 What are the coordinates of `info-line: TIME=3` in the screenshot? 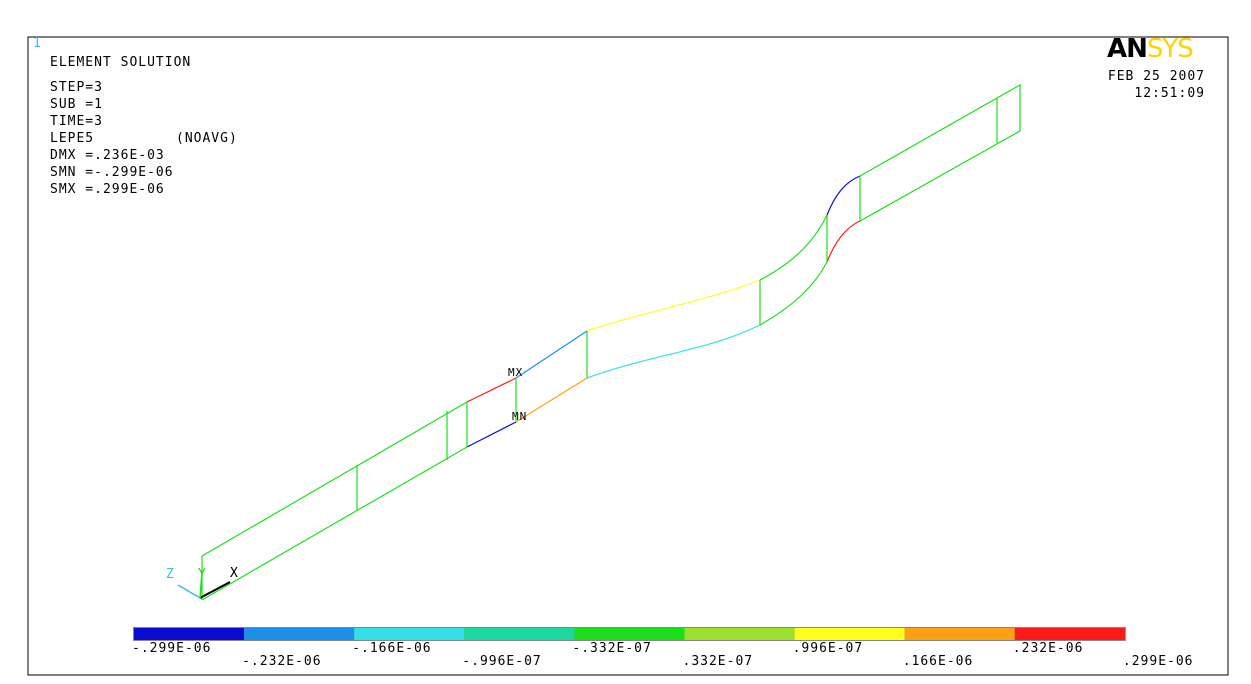 It's located at (76, 121).